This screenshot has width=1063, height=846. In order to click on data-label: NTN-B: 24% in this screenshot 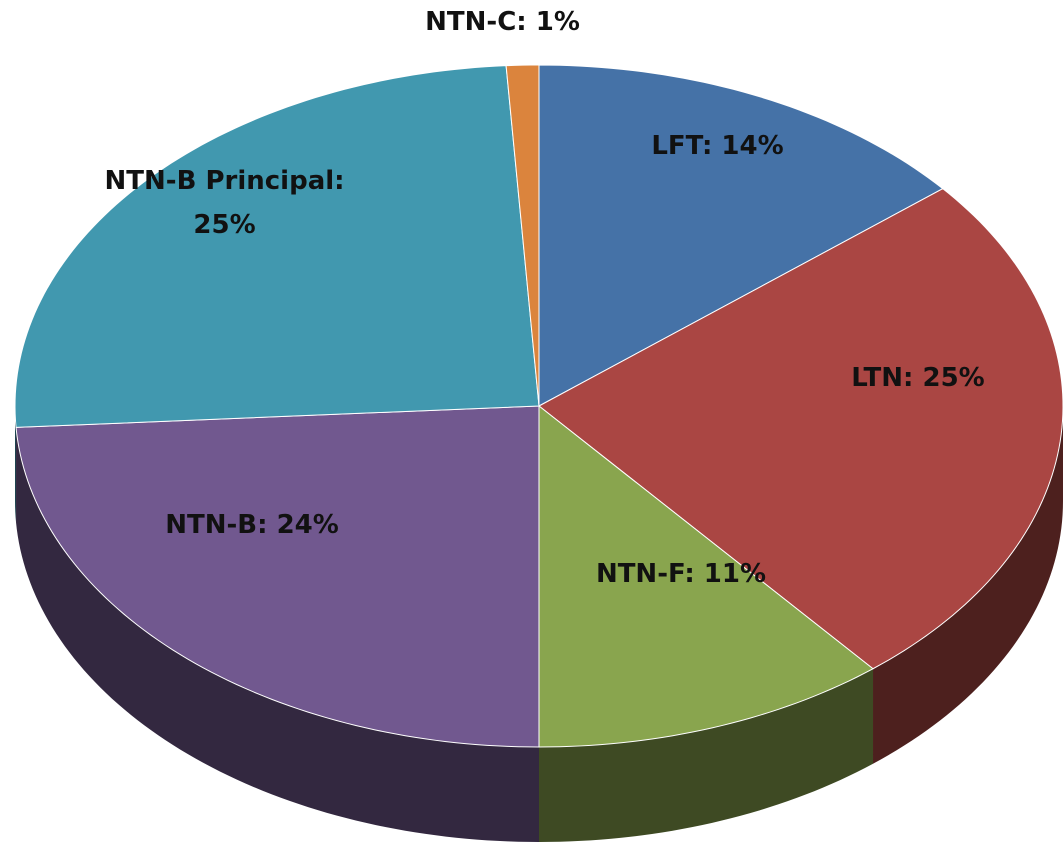, I will do `click(252, 525)`.